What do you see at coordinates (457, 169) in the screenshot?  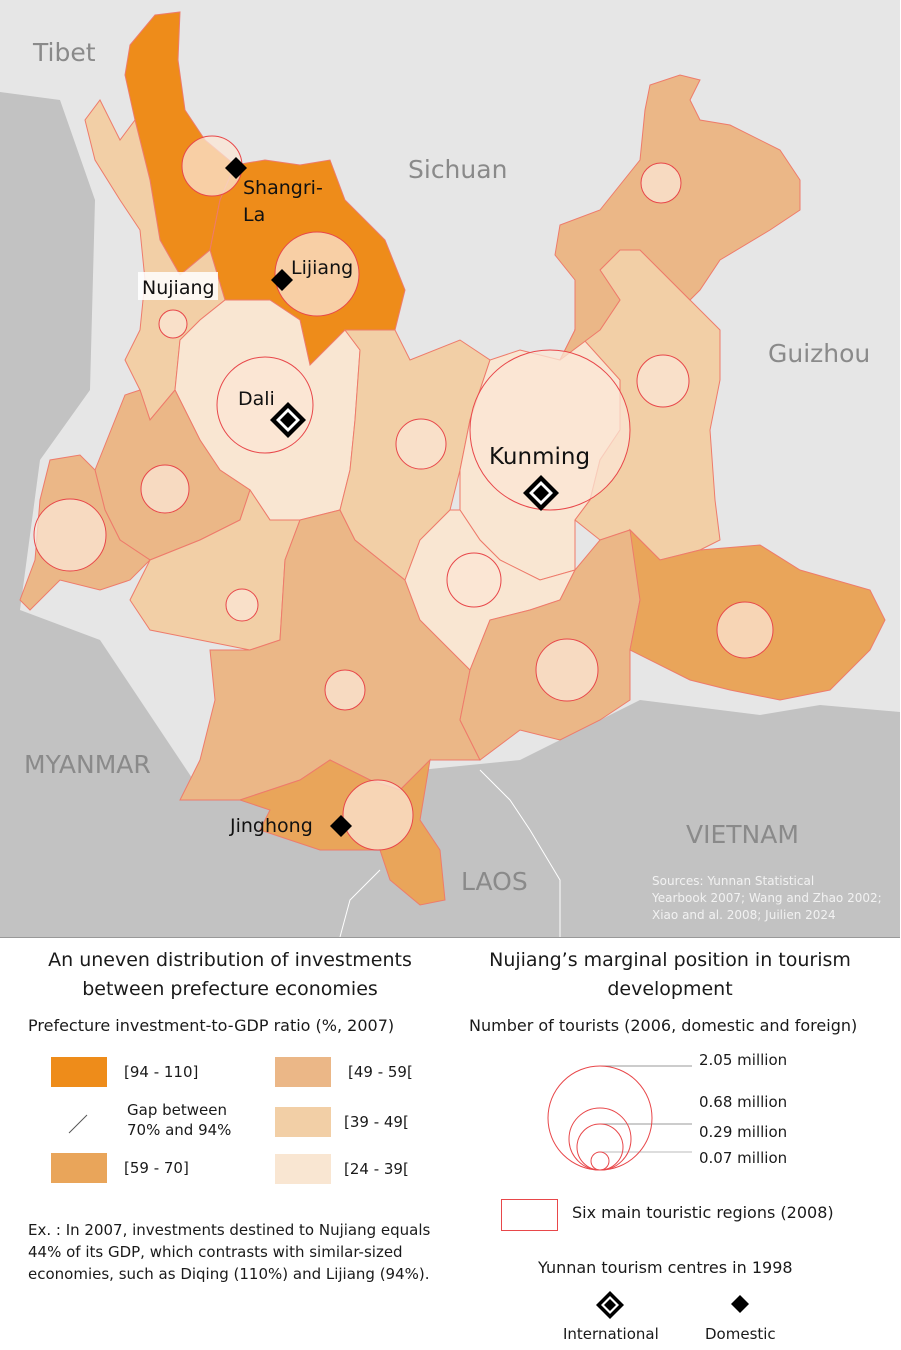 I see `label-sichuan: Sichuan` at bounding box center [457, 169].